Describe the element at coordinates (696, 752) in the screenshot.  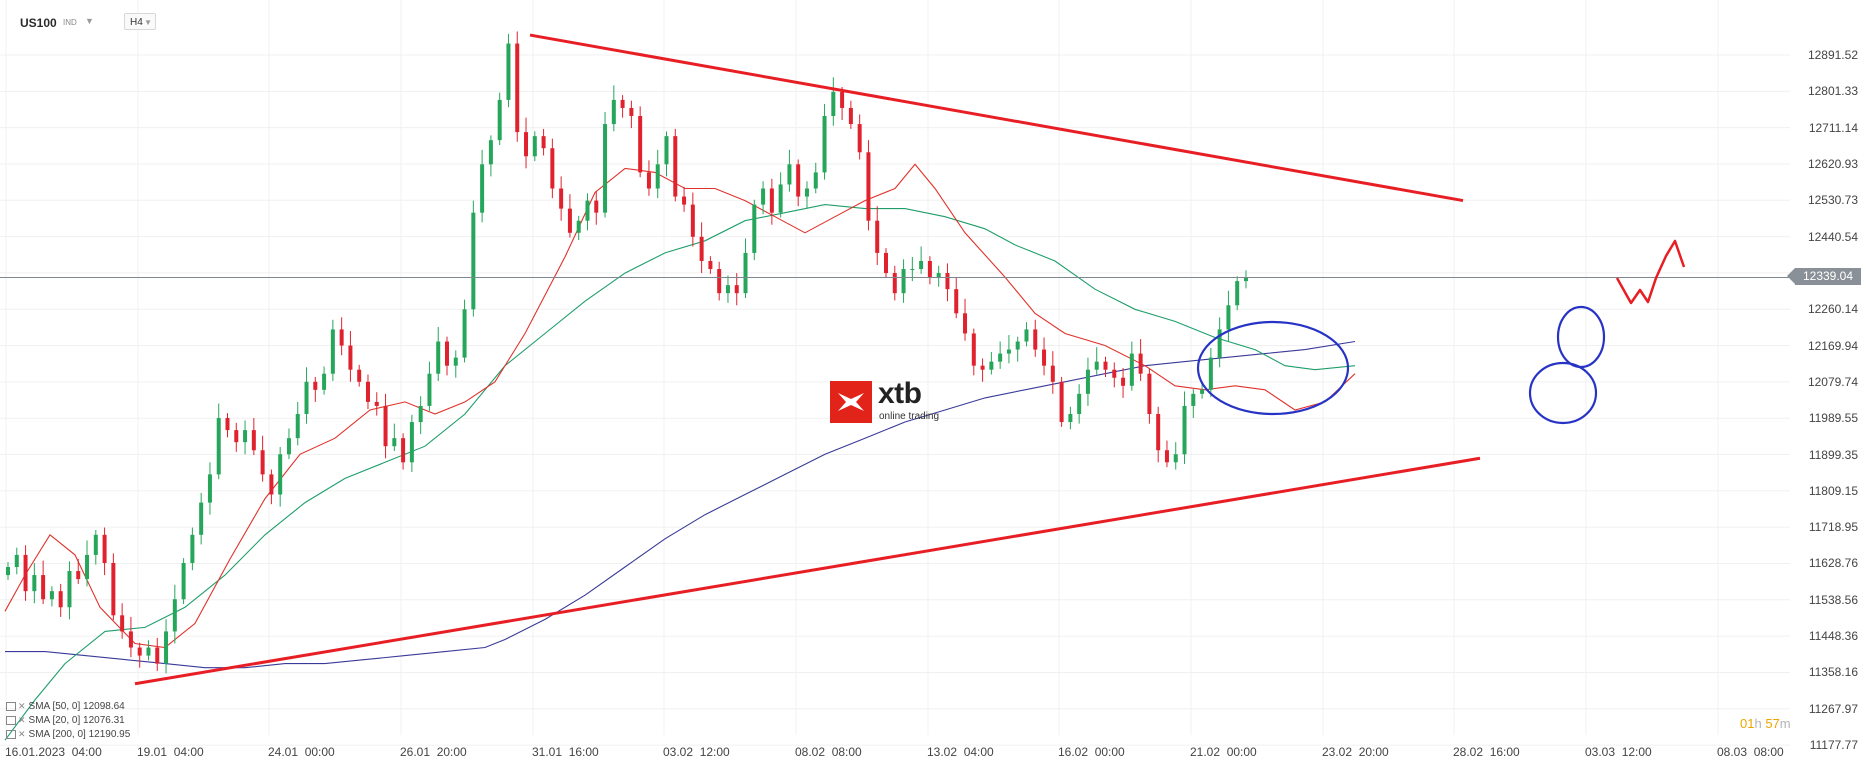
I see `time-tick-label: 03.02 12:00` at that location.